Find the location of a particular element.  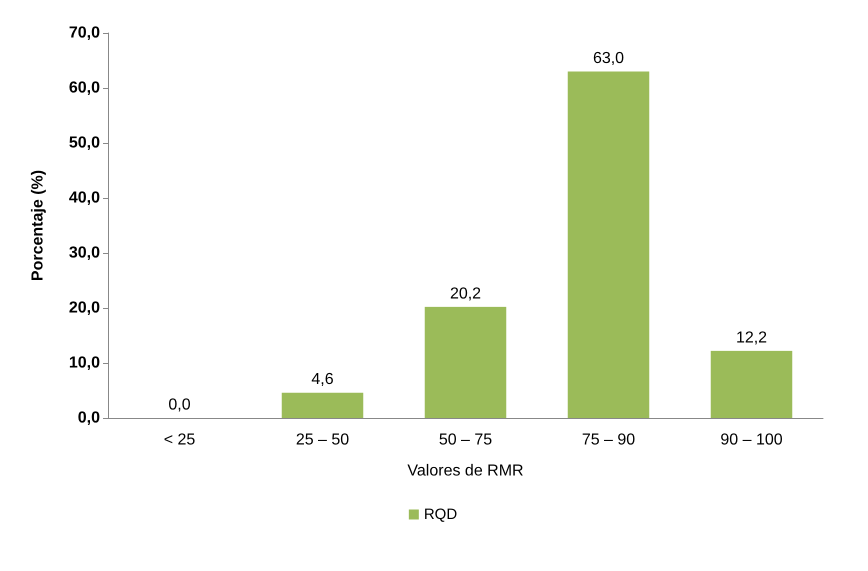

data-label: 12,2 is located at coordinates (752, 337).